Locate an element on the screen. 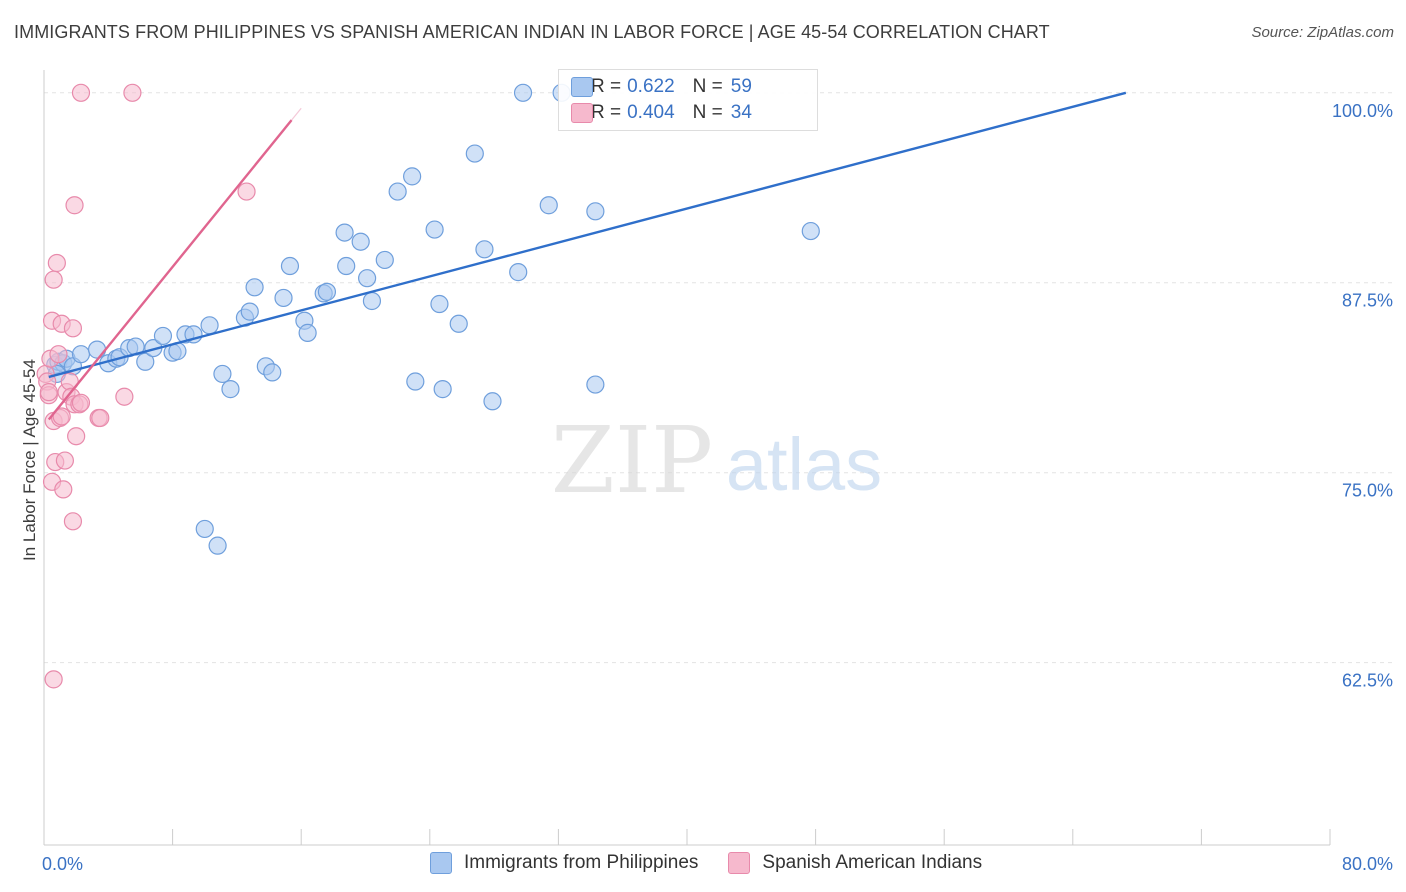 This screenshot has height=892, width=1406. legend-label: Immigrants from Philippines is located at coordinates (581, 862).